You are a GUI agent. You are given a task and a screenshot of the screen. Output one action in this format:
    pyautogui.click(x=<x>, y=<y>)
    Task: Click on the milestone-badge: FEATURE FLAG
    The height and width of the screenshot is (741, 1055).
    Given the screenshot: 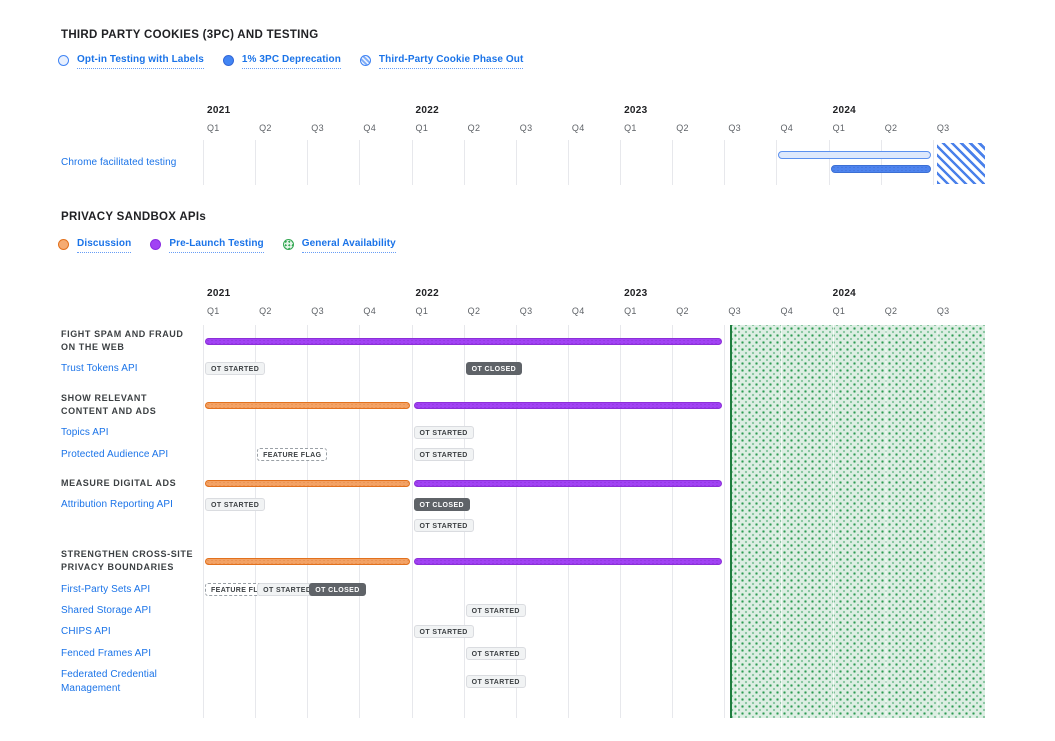 What is the action you would take?
    pyautogui.click(x=292, y=454)
    